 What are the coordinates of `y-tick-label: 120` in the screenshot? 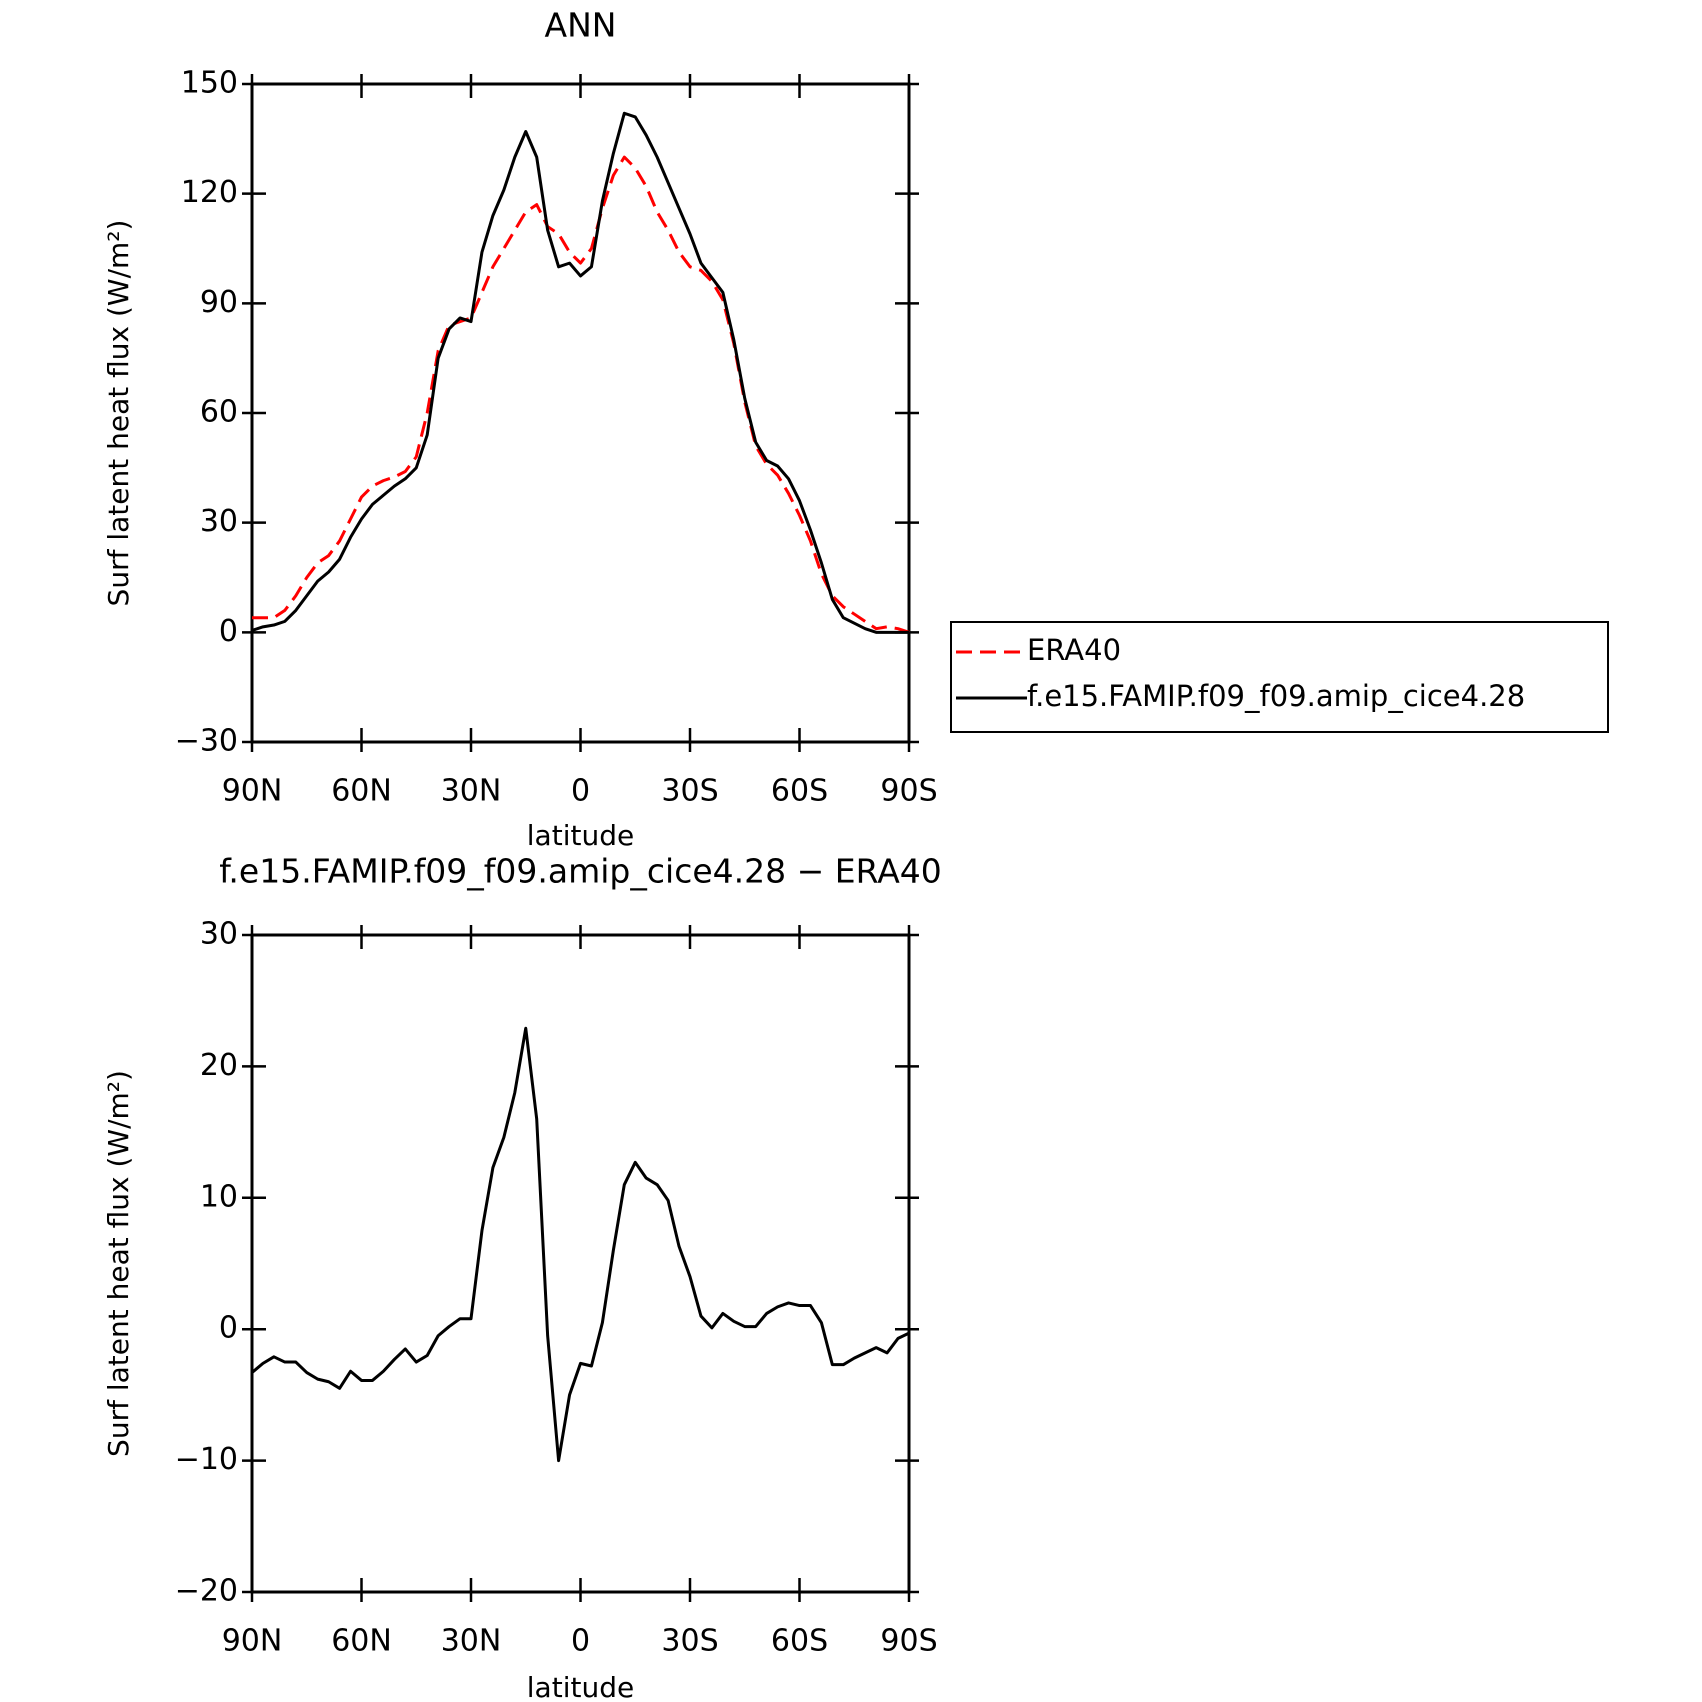 It's located at (209, 192).